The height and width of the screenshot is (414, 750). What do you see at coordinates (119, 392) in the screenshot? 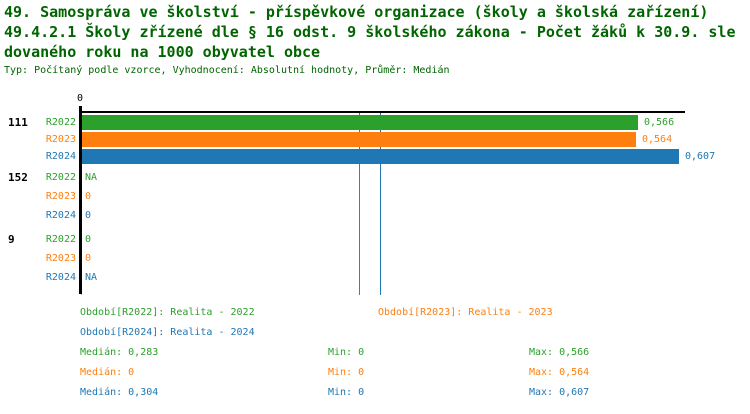
I see `stat-median-r2024: Medián: 0,304` at bounding box center [119, 392].